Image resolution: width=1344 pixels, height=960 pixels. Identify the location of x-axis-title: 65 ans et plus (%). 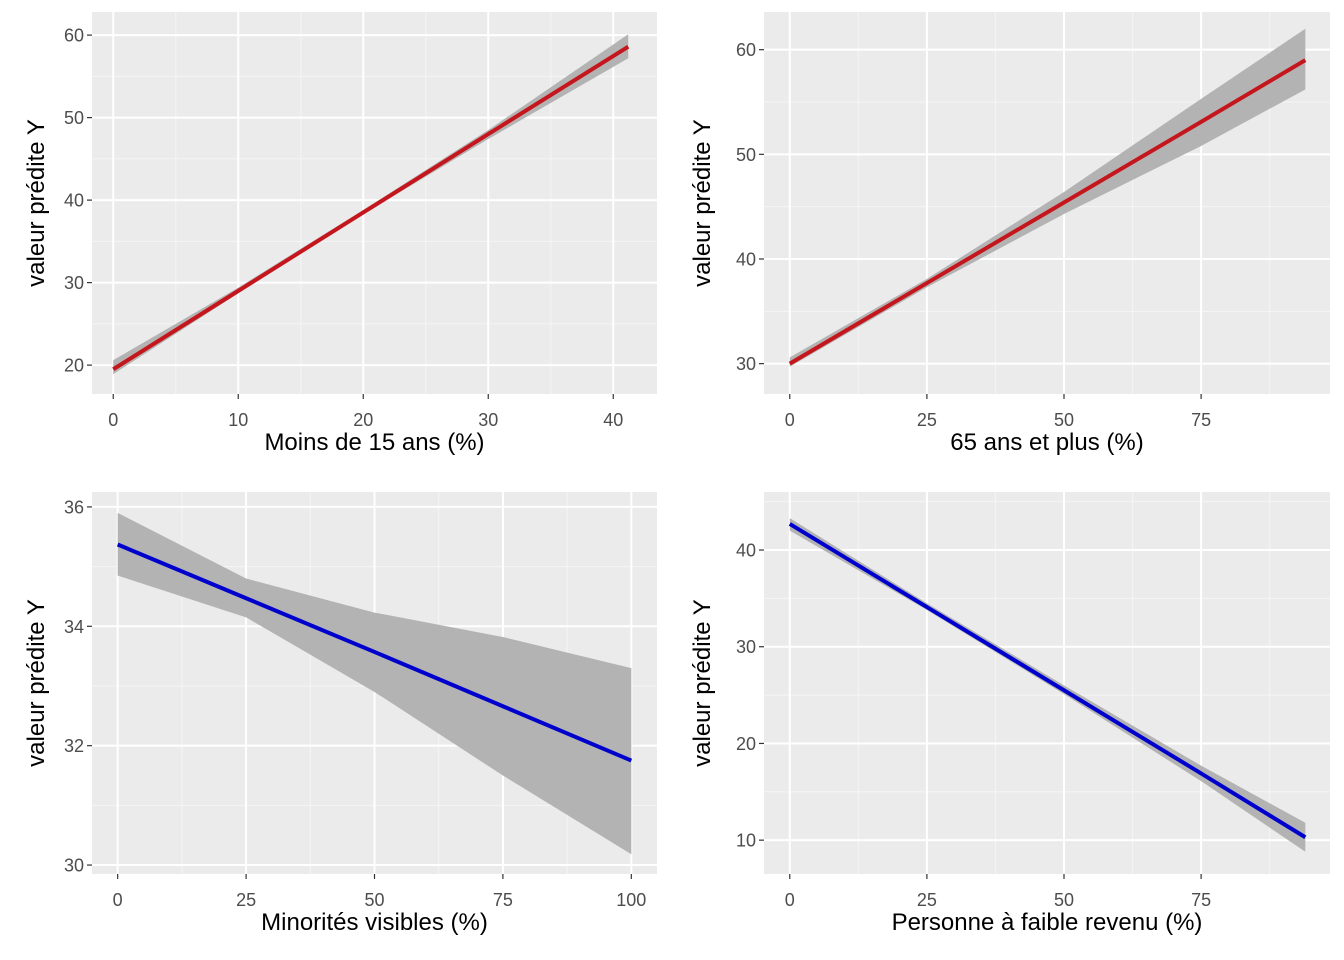
(1046, 442).